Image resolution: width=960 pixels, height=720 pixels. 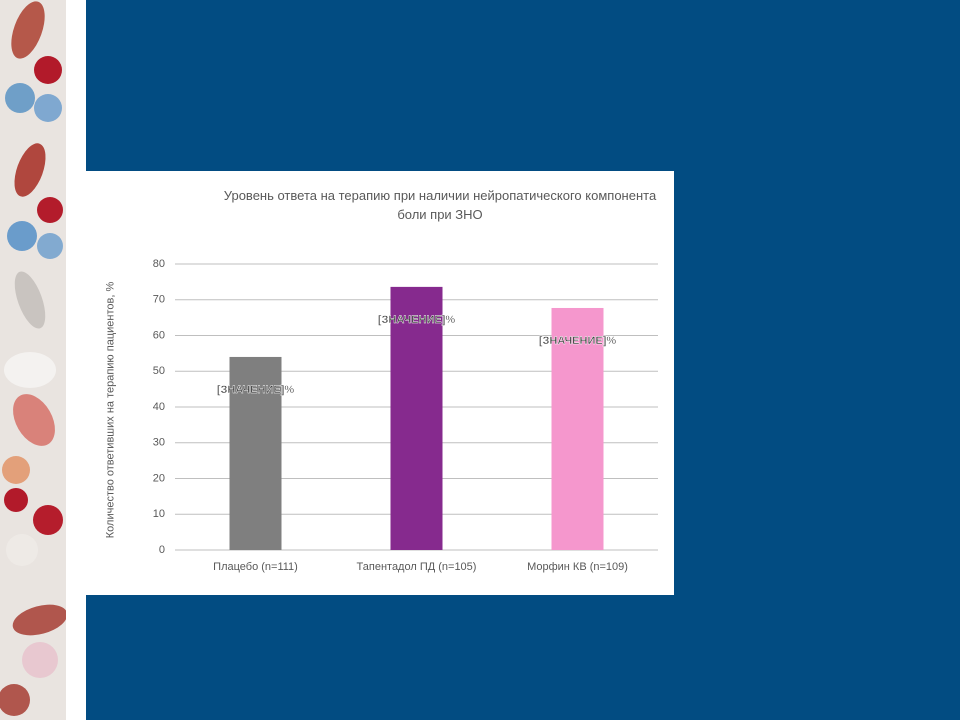 What do you see at coordinates (159, 407) in the screenshot?
I see `y-tick-label: 40` at bounding box center [159, 407].